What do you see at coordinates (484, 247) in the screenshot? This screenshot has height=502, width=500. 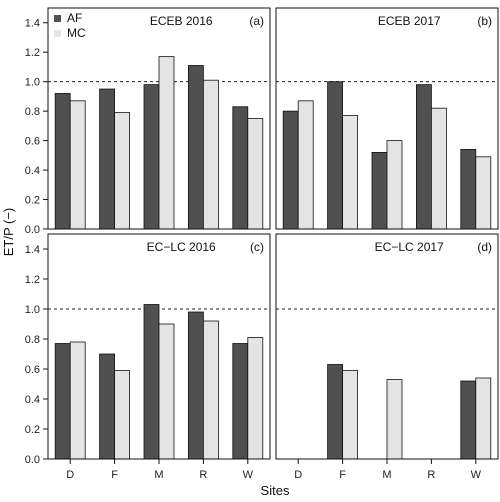 I see `panel-letter: (d)` at bounding box center [484, 247].